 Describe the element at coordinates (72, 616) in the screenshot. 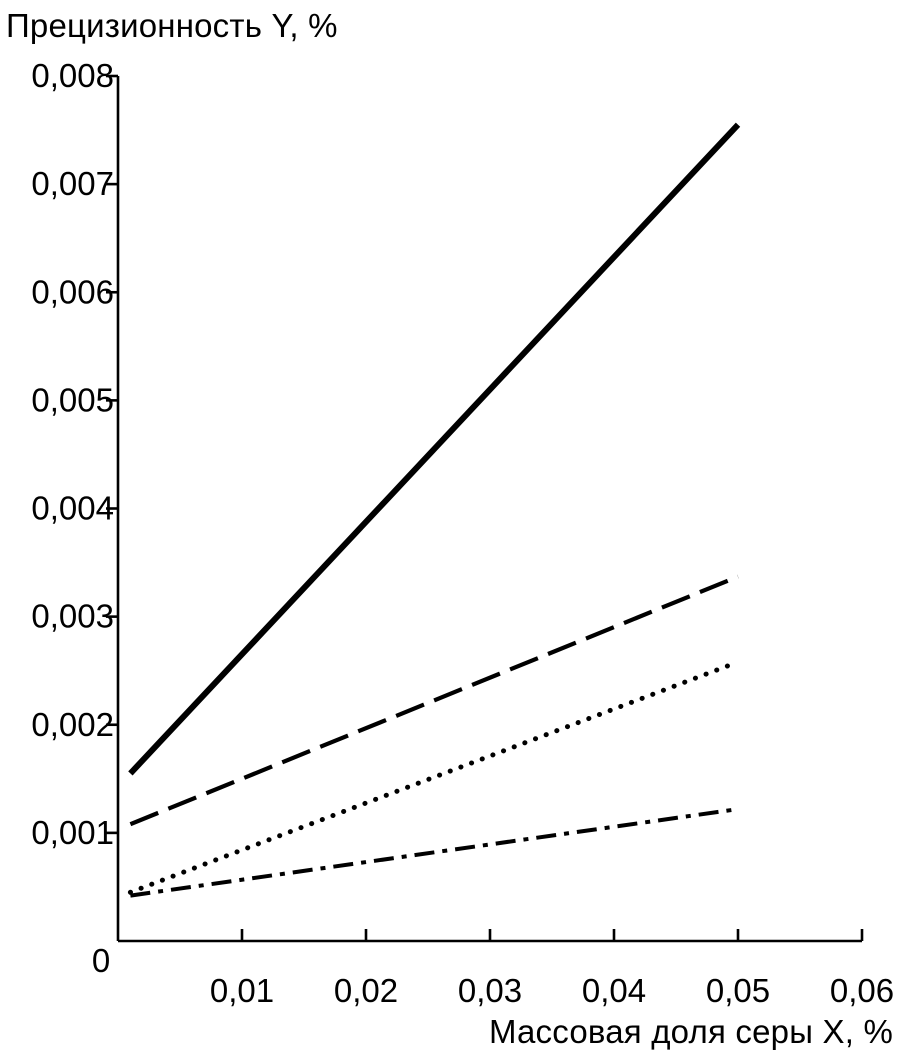

I see `y-tick-label: 0,003` at that location.